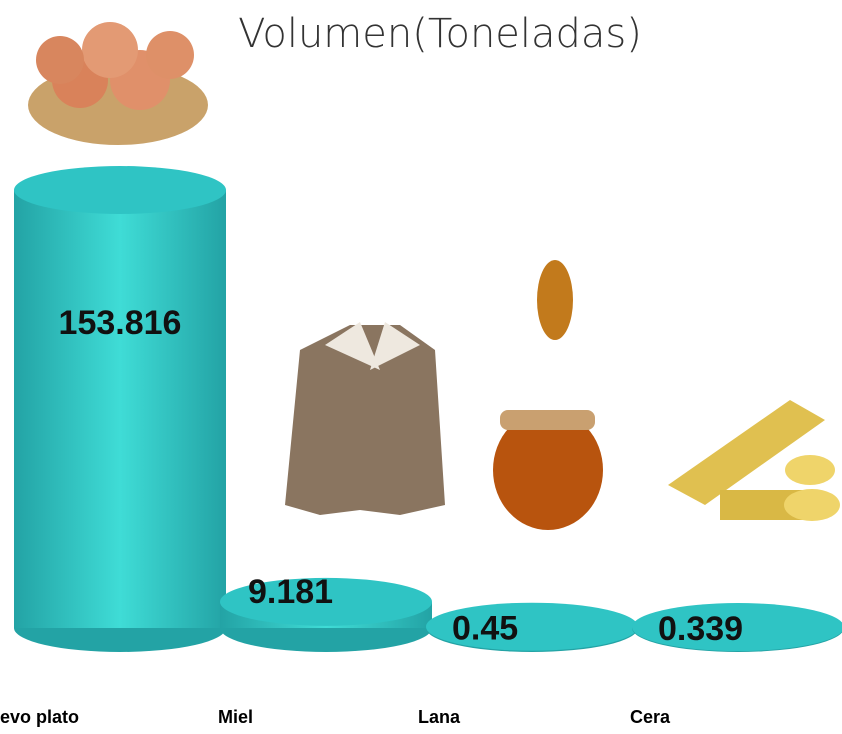 The width and height of the screenshot is (842, 734). Describe the element at coordinates (120, 323) in the screenshot. I see `value-label: 153.816` at that location.